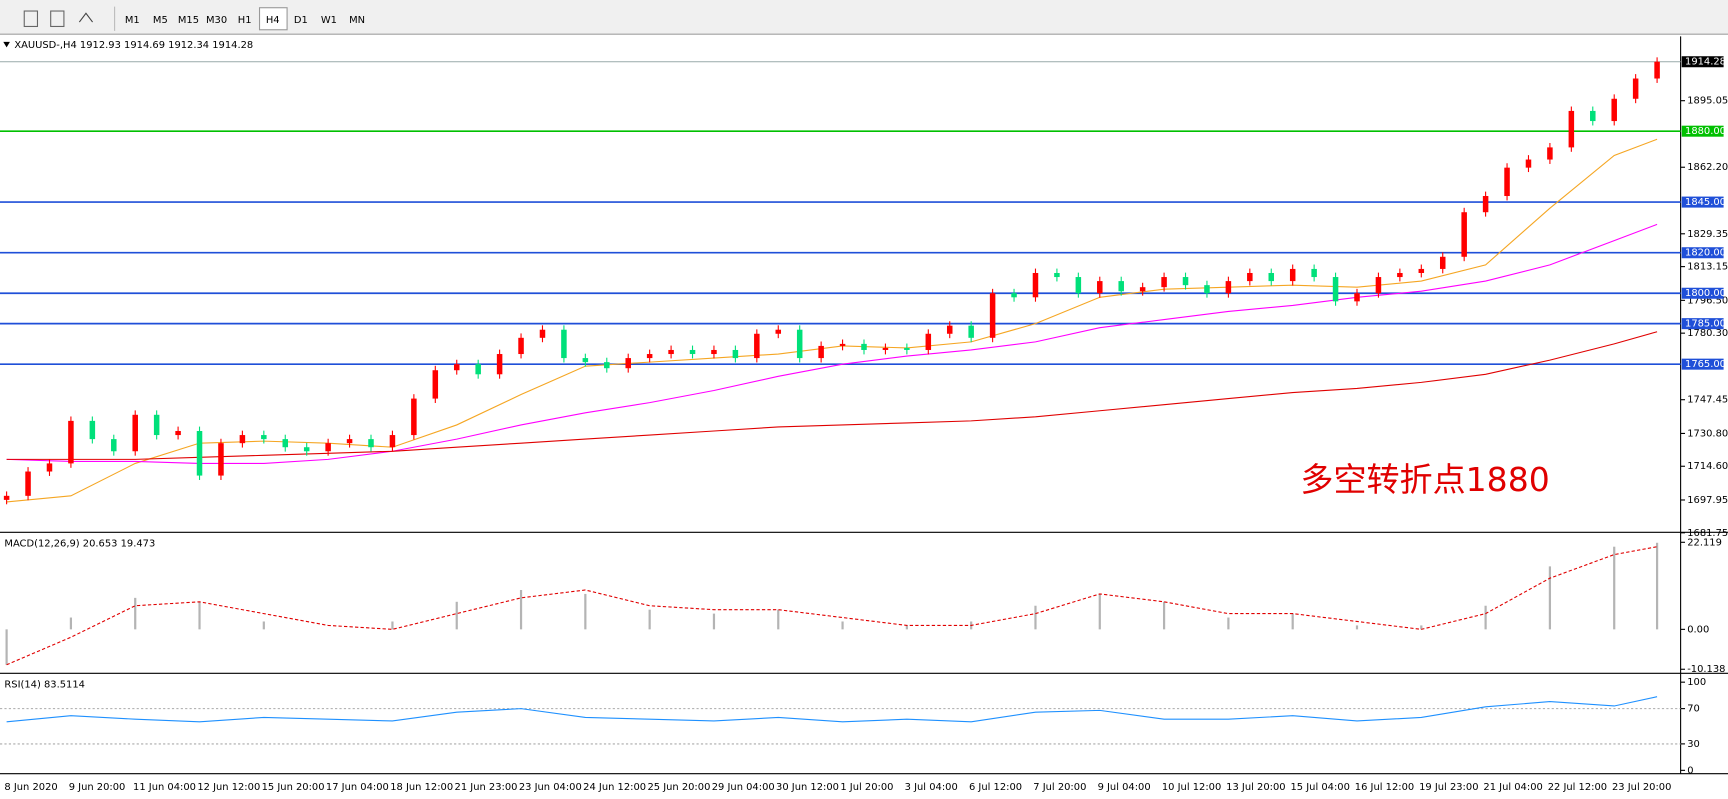 This screenshot has height=799, width=1728. Describe the element at coordinates (160, 20) in the screenshot. I see `timeframe-button: M5` at that location.